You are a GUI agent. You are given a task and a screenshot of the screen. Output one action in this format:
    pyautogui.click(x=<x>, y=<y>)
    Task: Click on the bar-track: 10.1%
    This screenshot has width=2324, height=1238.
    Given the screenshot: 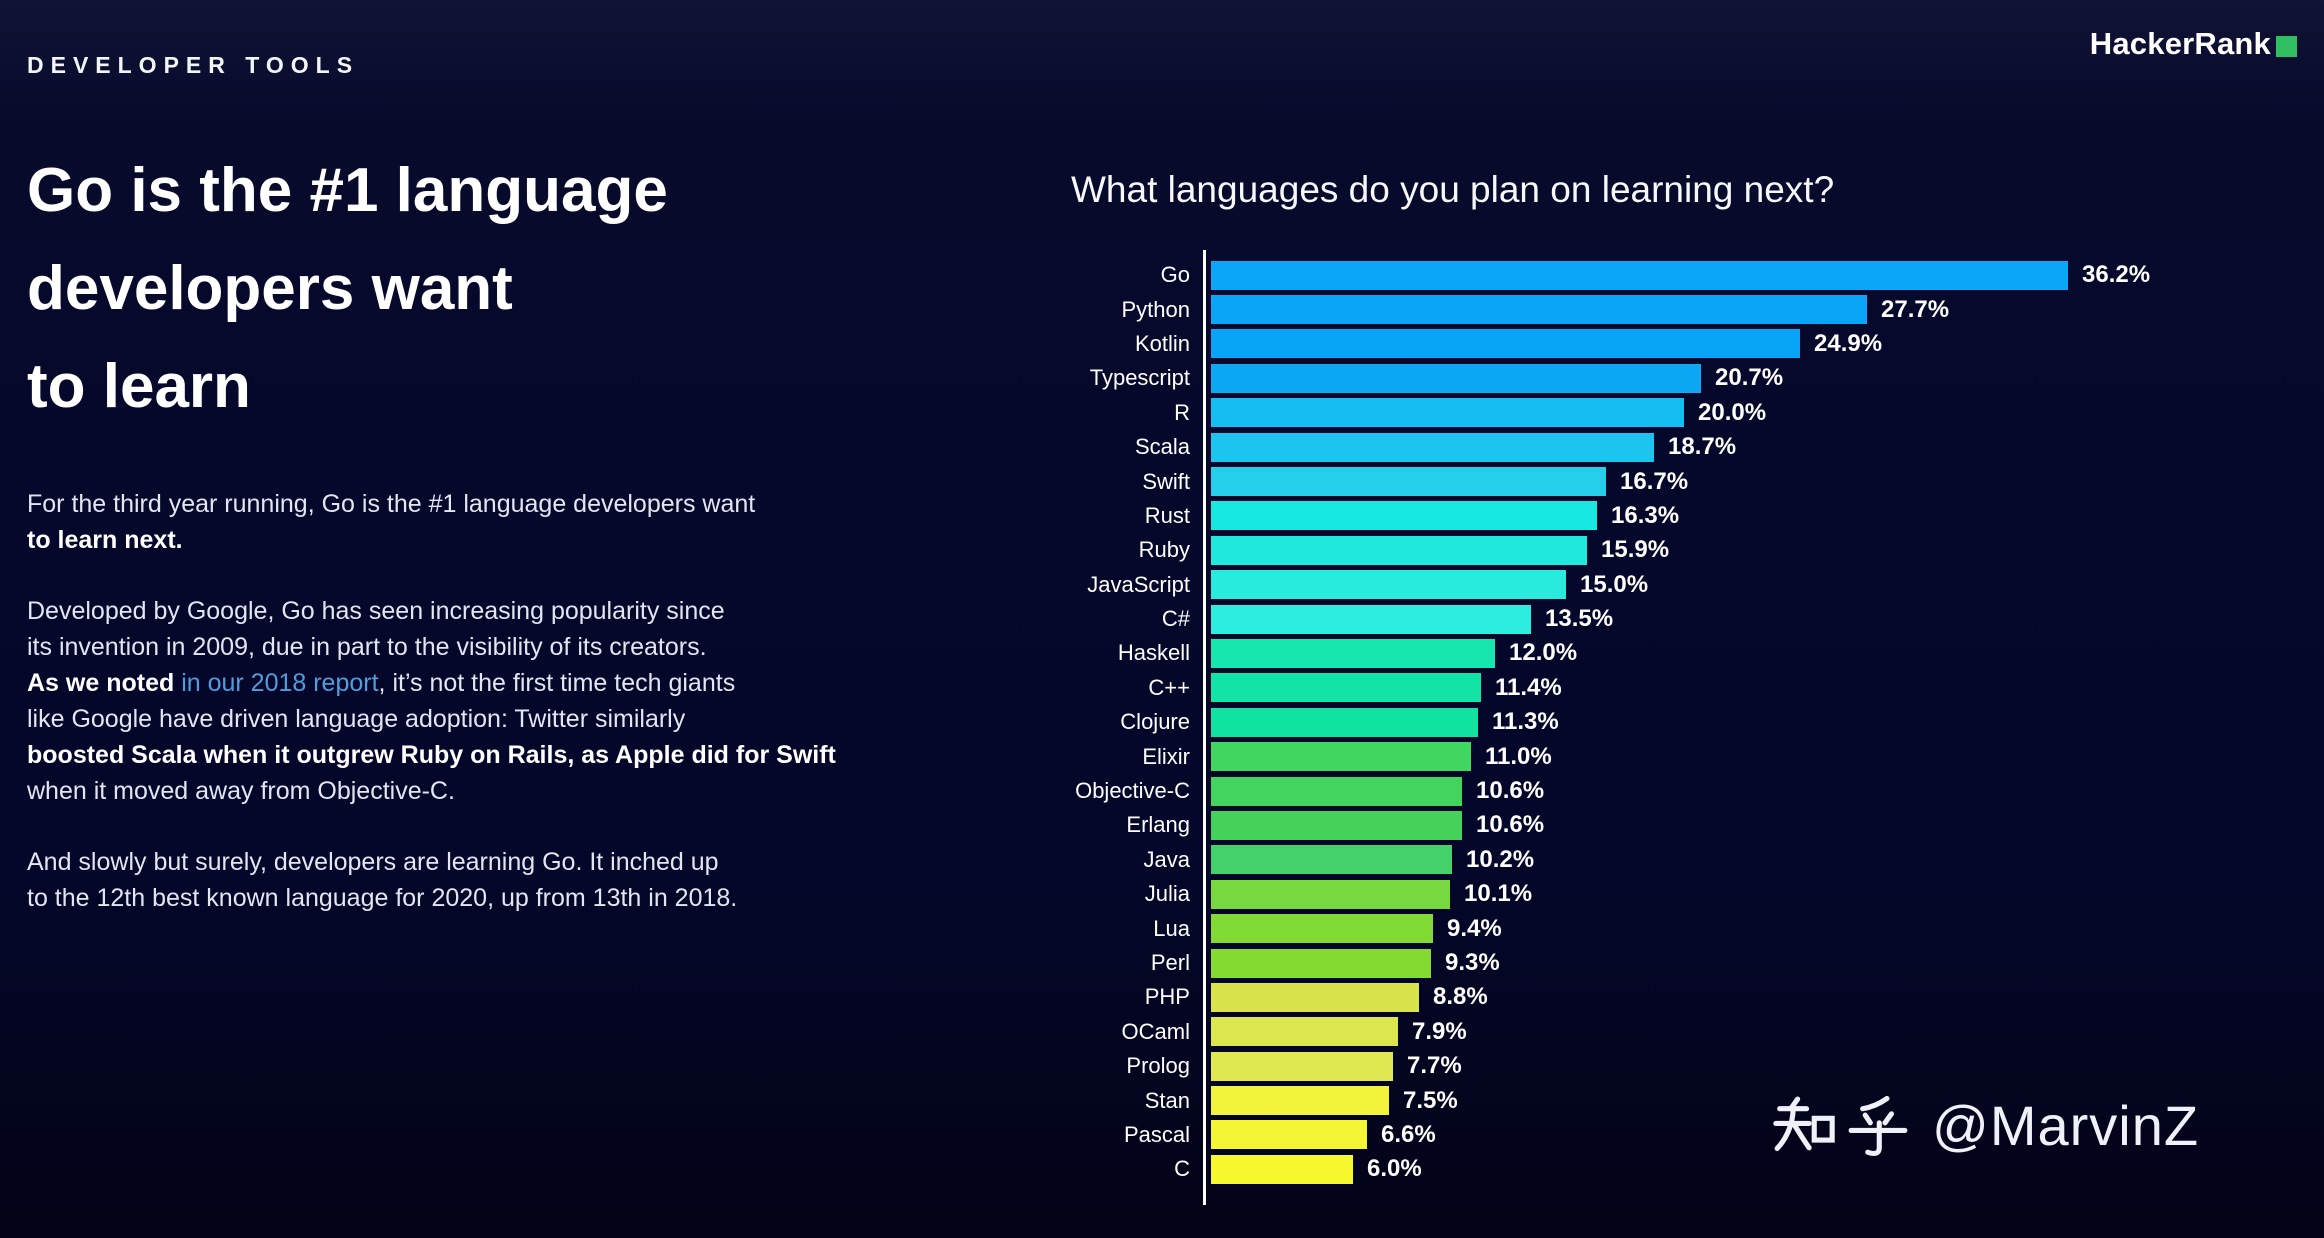 What is the action you would take?
    pyautogui.click(x=1372, y=894)
    